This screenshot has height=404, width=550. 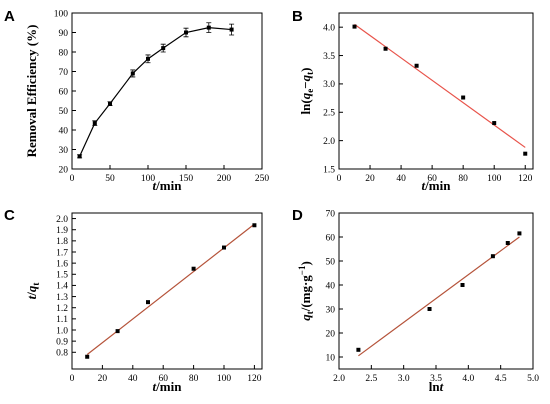 I want to click on panel-c-ytick-label: 0.8, so click(x=62, y=354).